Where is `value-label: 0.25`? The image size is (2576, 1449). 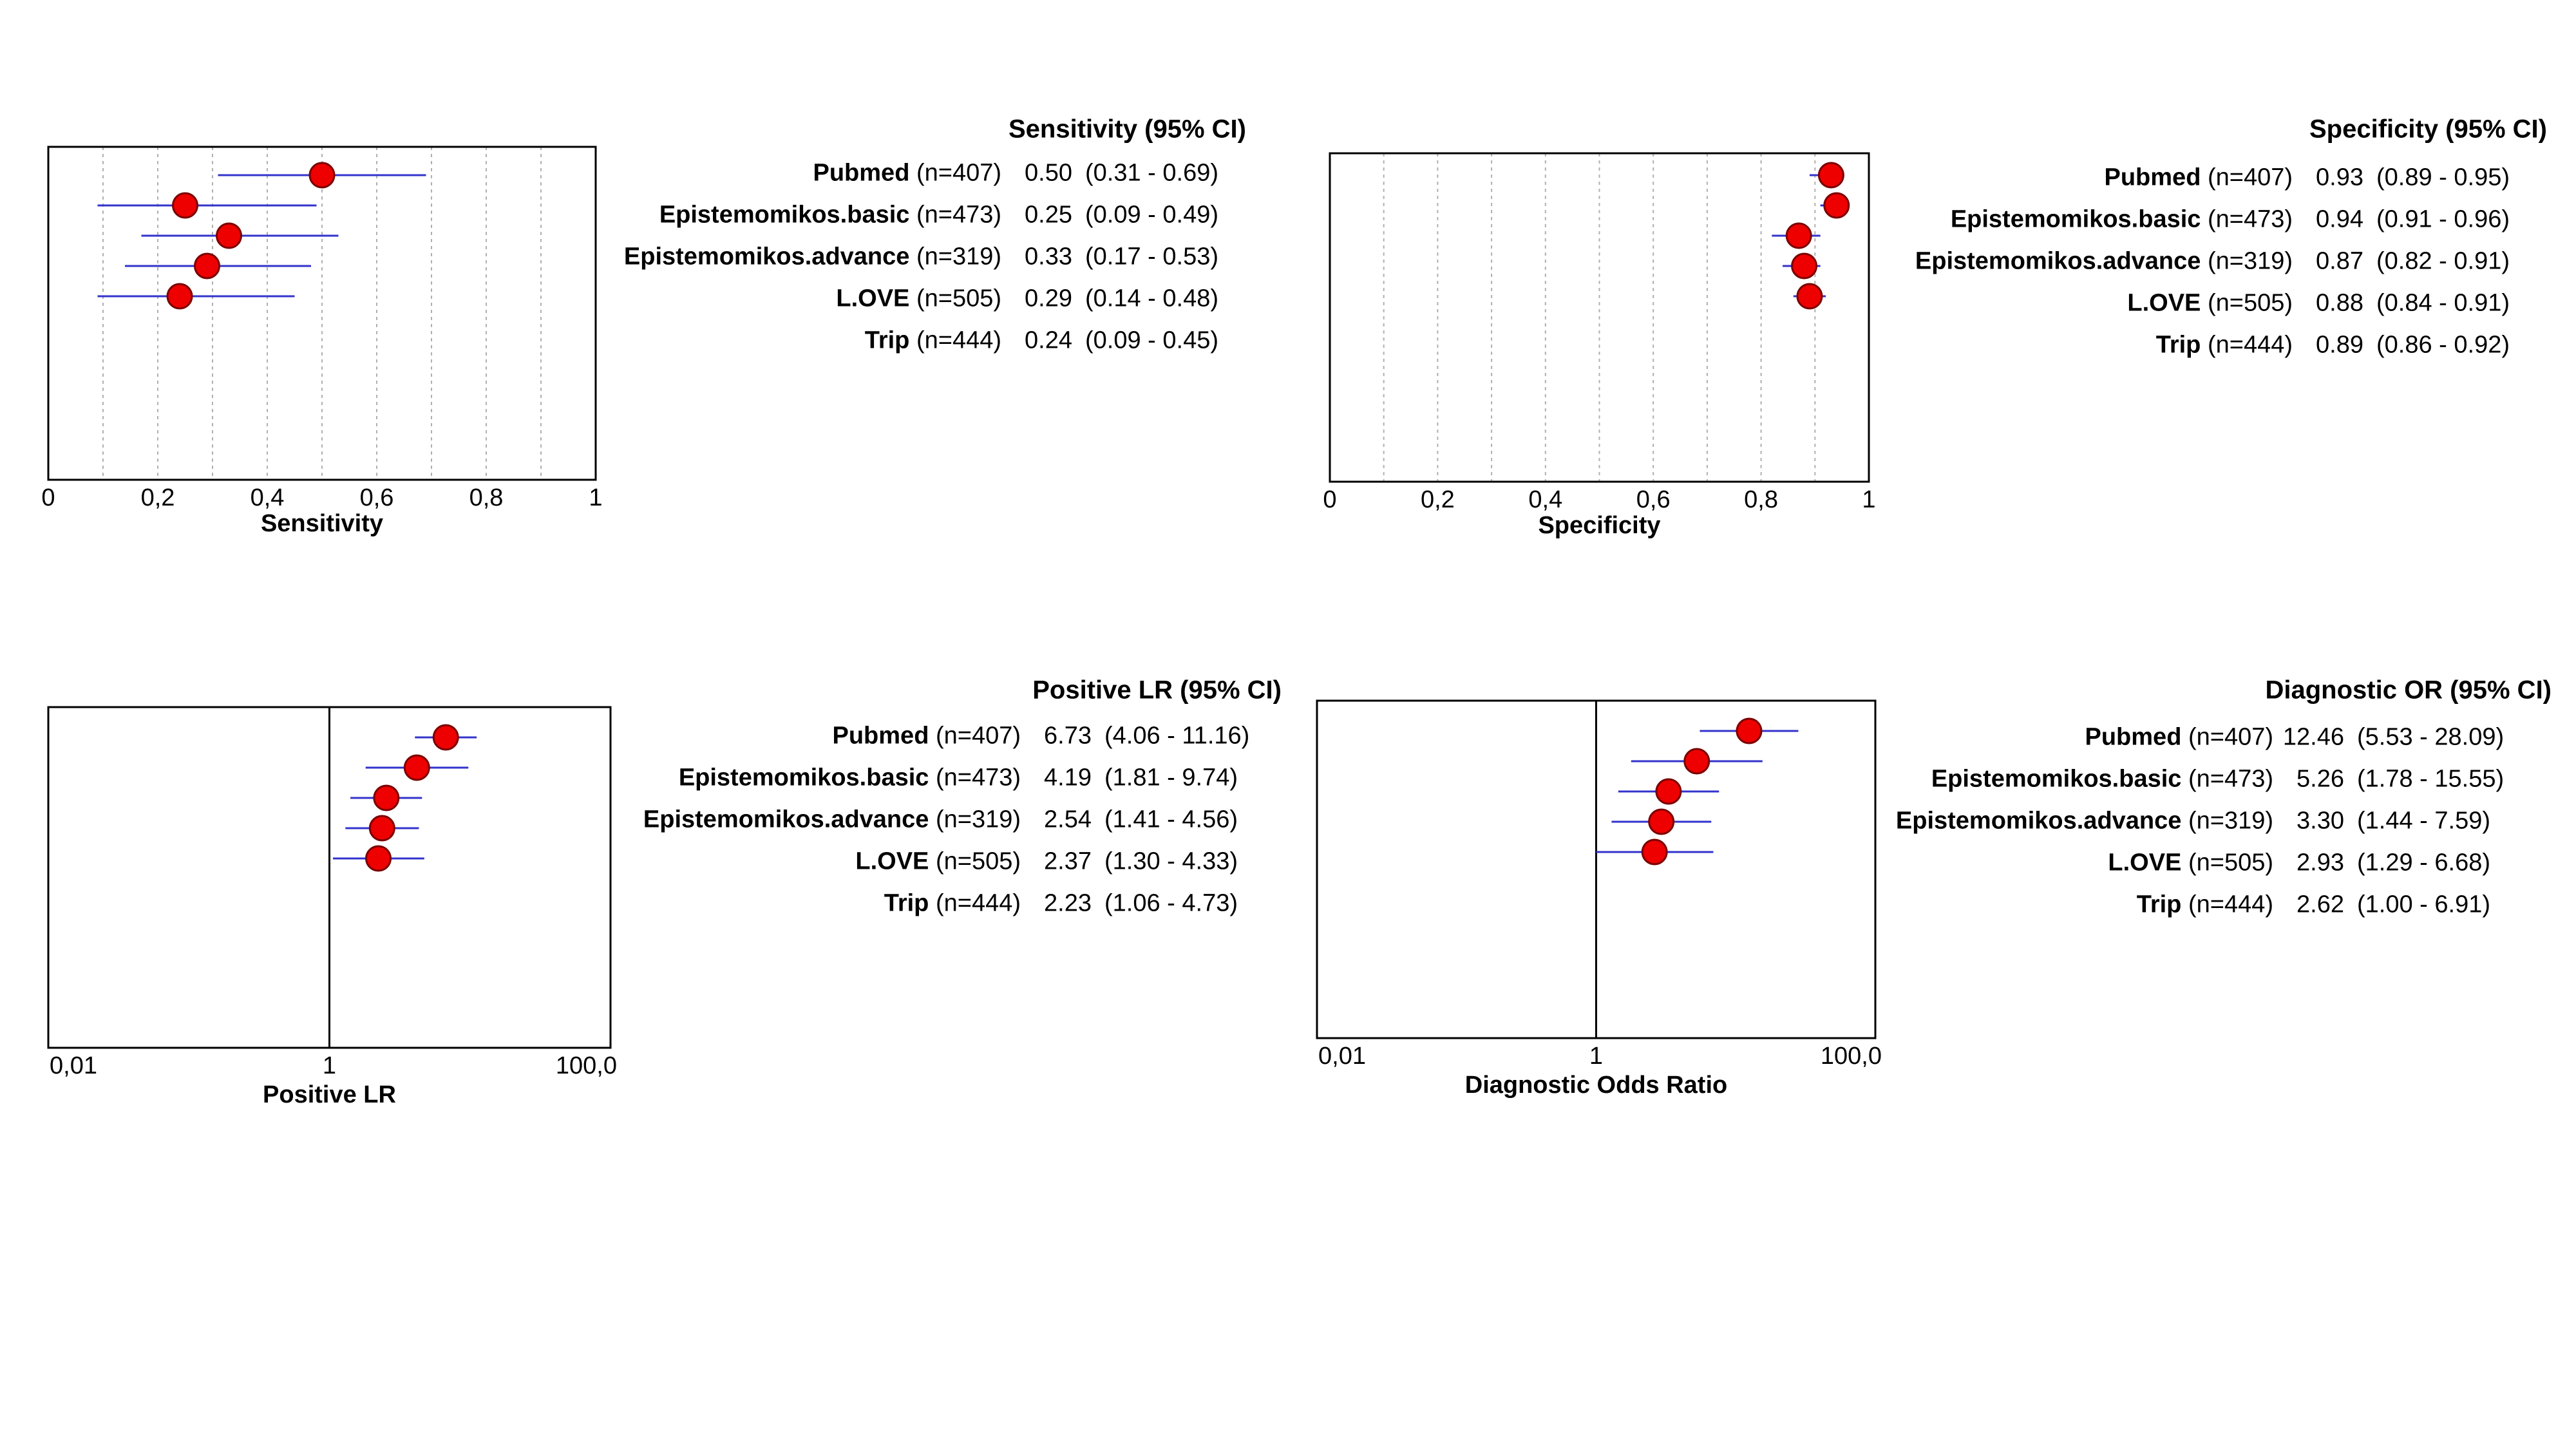 value-label: 0.25 is located at coordinates (1048, 215).